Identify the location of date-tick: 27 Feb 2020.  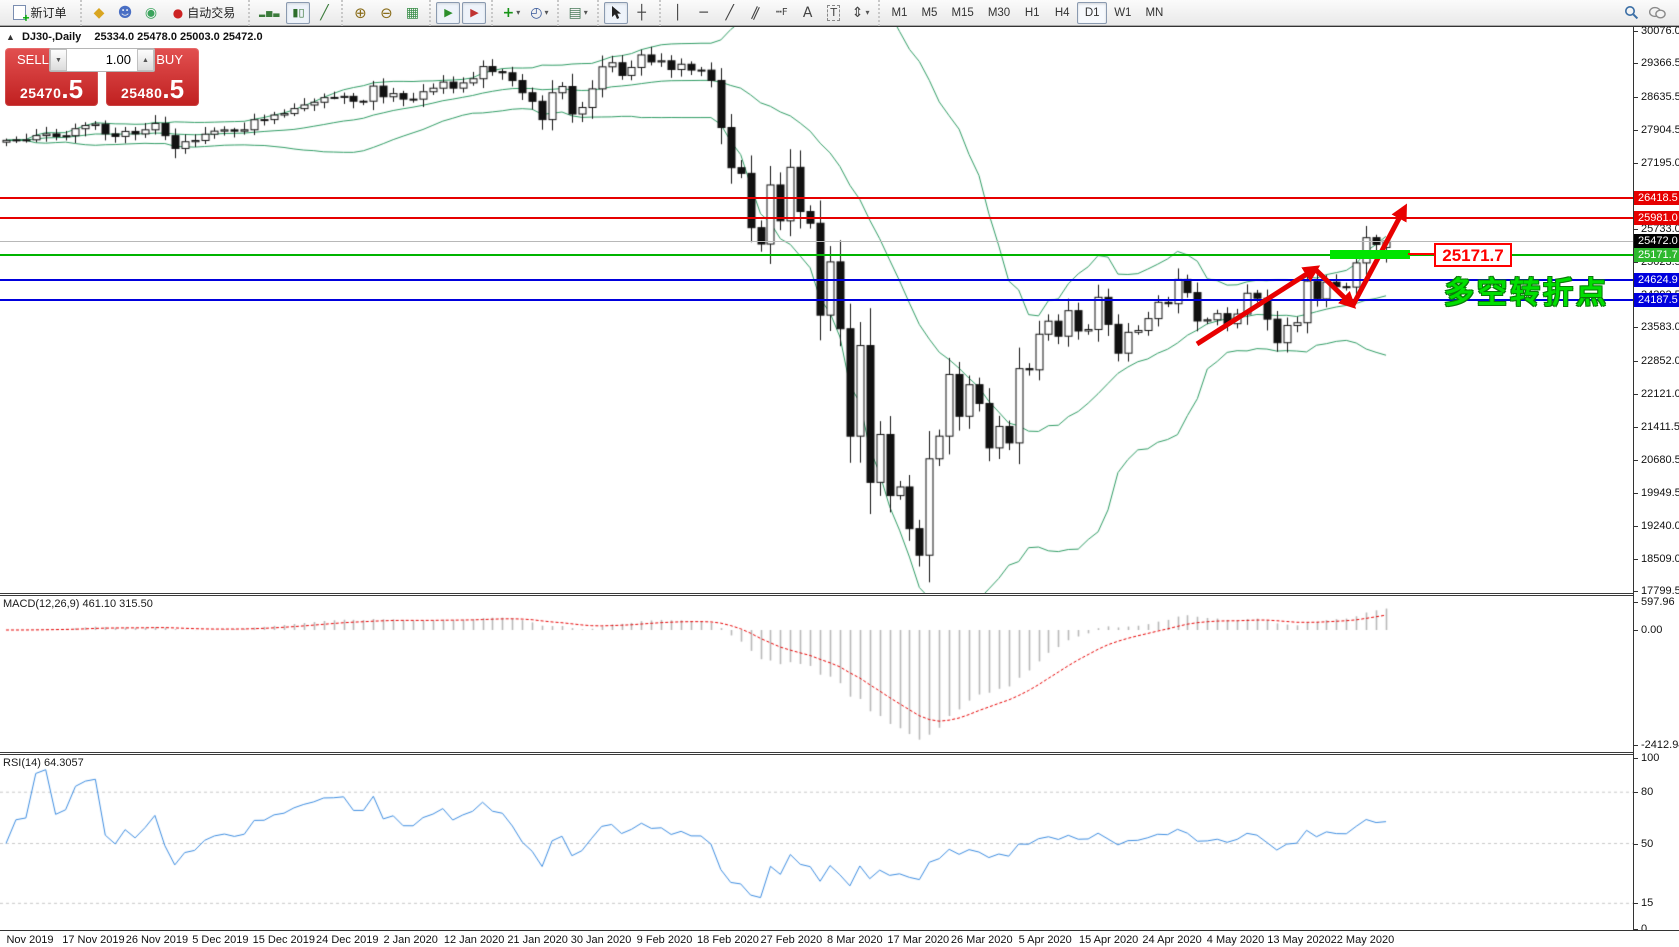
(791, 940).